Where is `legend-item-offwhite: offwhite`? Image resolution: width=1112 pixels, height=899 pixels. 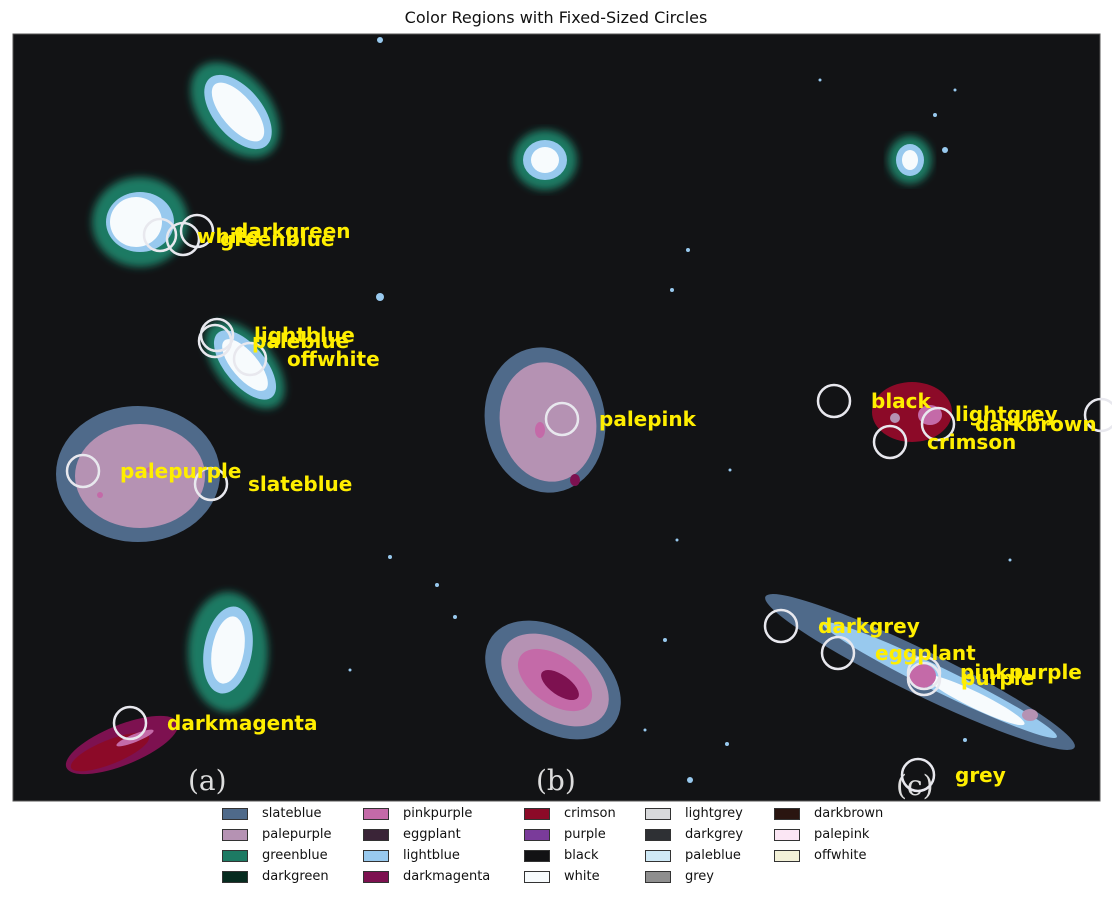 legend-item-offwhite: offwhite is located at coordinates (839, 855).